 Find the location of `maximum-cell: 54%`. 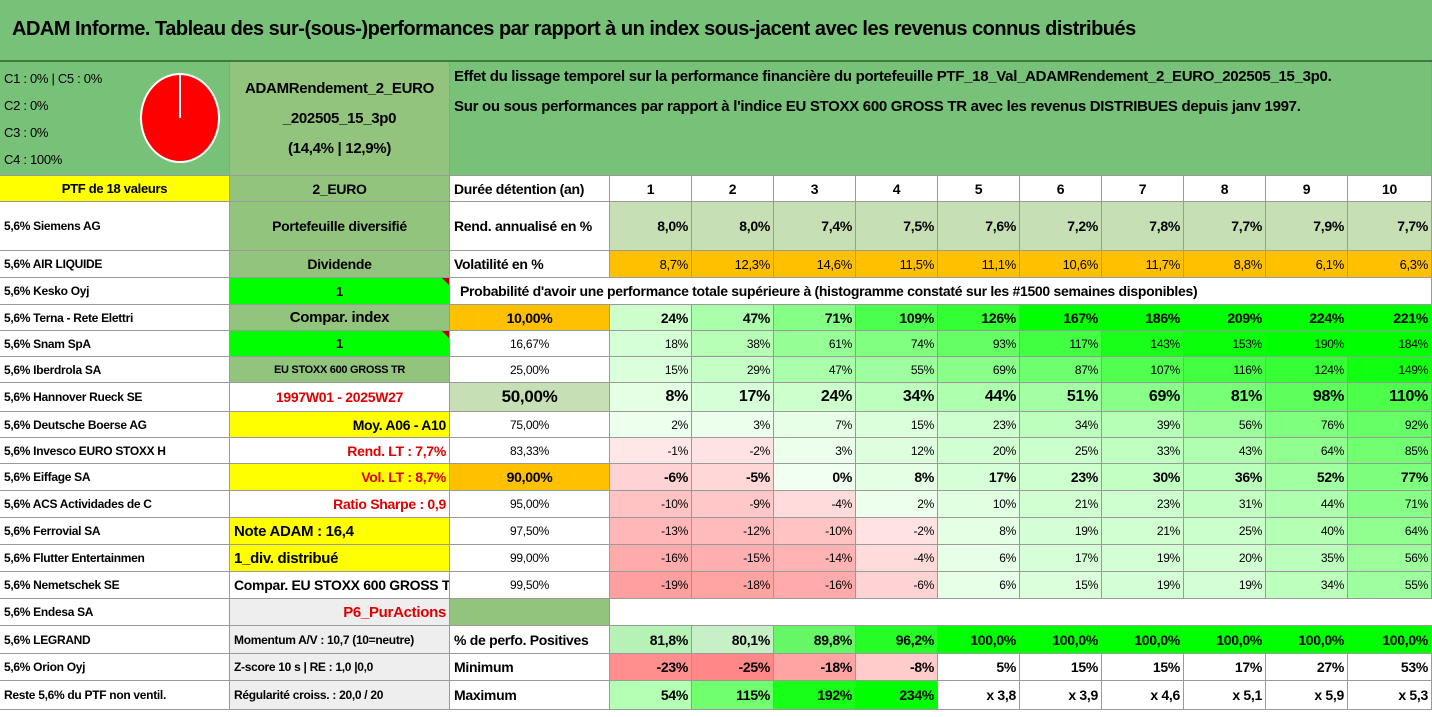

maximum-cell: 54% is located at coordinates (651, 695).